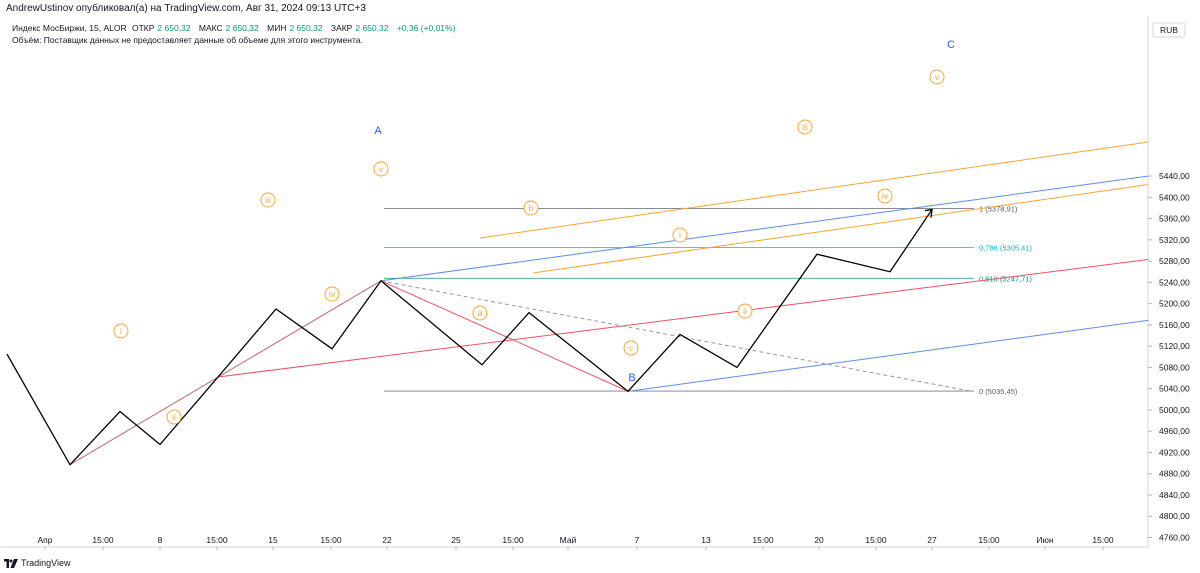  Describe the element at coordinates (1174, 219) in the screenshot. I see `y-tick-label: 5360,00` at that location.